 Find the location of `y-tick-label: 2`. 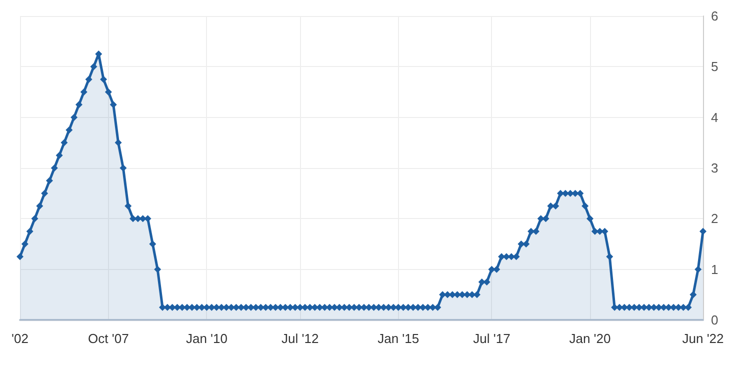

y-tick-label: 2 is located at coordinates (714, 218).